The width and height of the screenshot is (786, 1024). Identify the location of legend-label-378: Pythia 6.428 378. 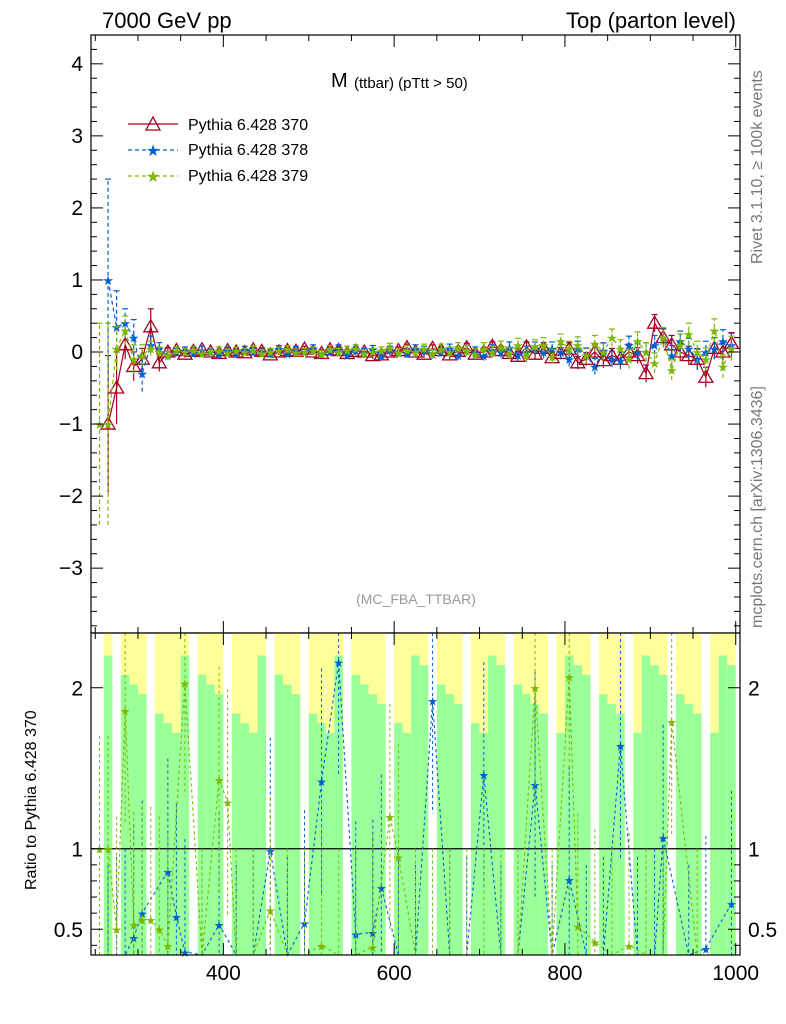
(248, 150).